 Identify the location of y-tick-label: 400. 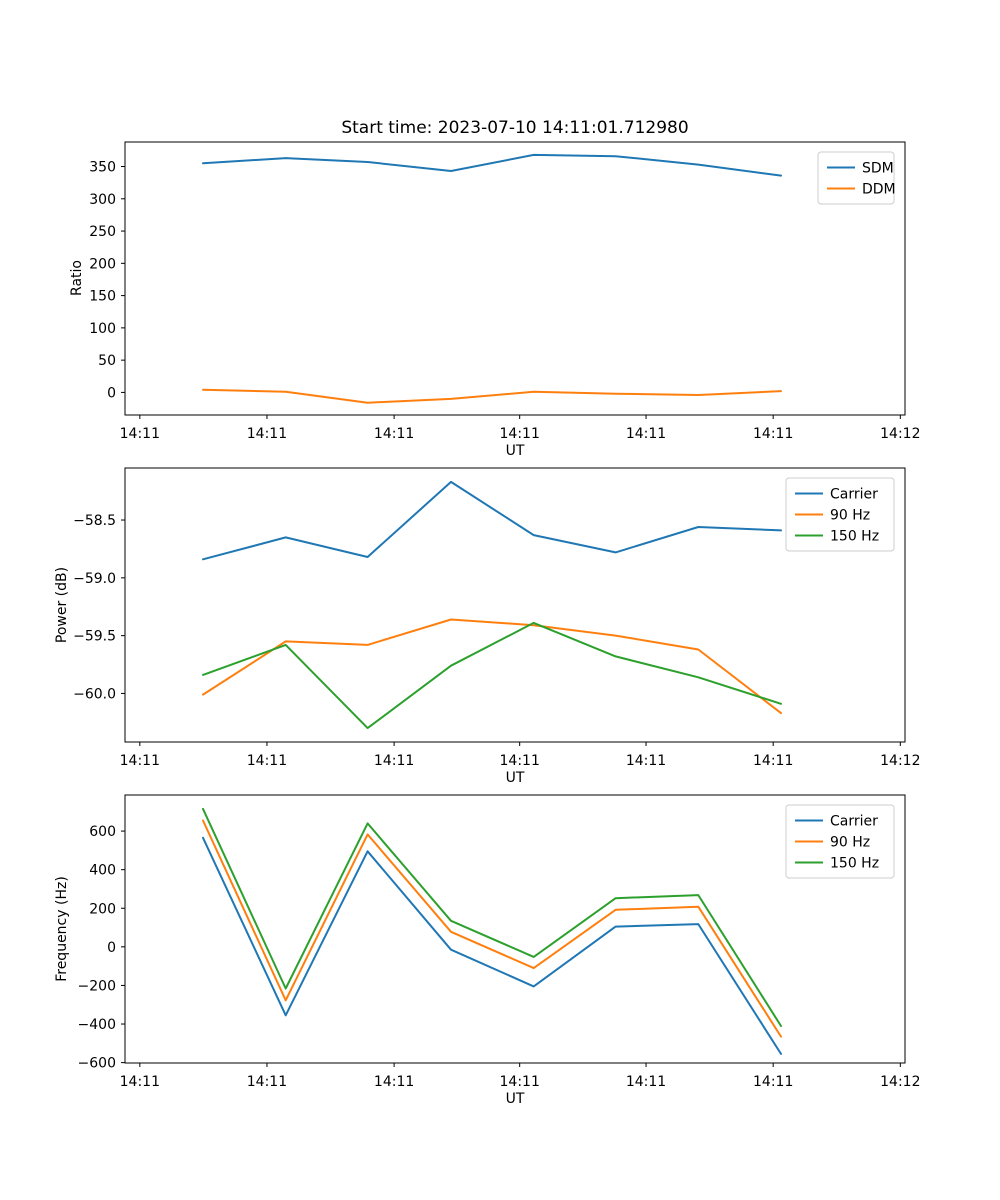
(102, 871).